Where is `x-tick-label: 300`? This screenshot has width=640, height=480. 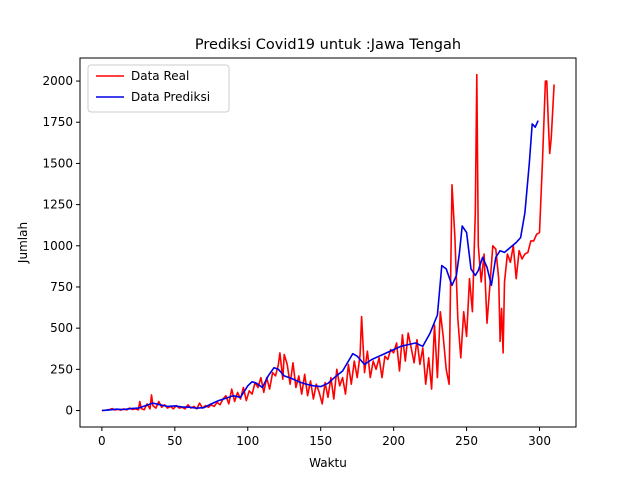 x-tick-label: 300 is located at coordinates (539, 441).